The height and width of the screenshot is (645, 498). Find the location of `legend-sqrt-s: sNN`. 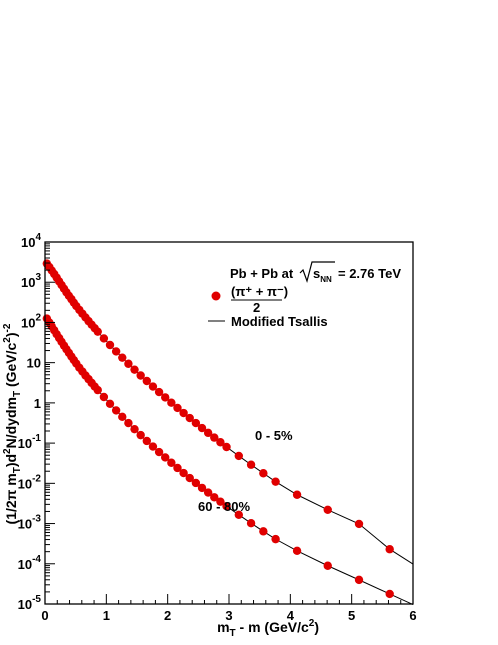

legend-sqrt-s: sNN is located at coordinates (322, 275).